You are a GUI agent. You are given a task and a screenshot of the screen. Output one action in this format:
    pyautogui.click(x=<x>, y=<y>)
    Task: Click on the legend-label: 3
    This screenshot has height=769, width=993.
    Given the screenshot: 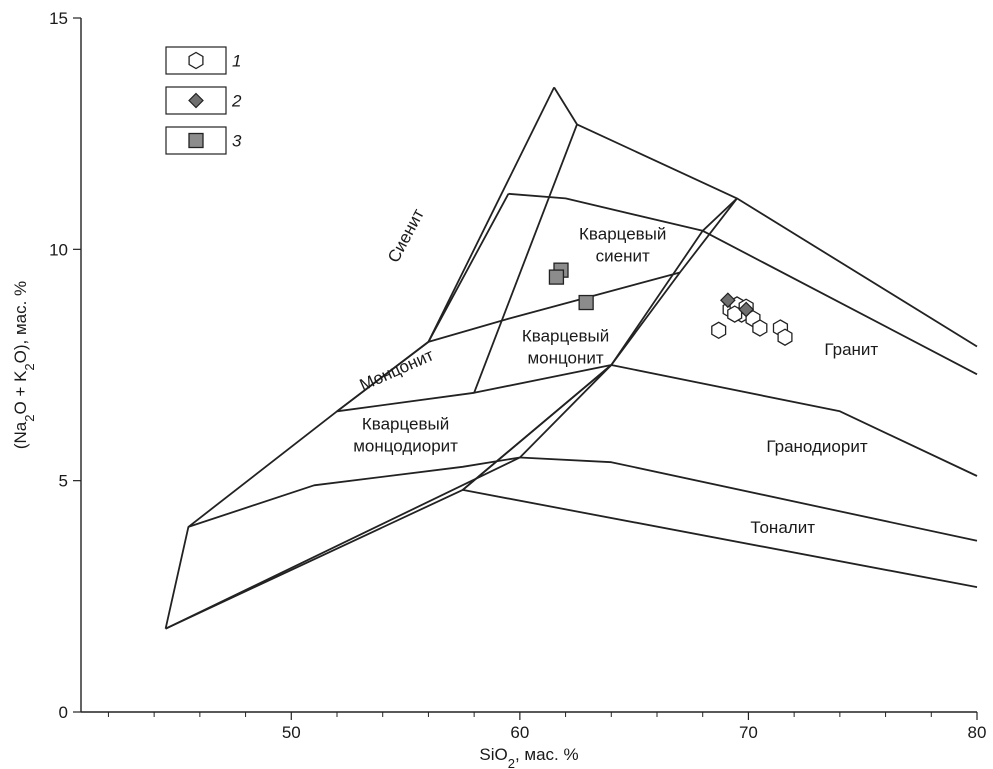 What is the action you would take?
    pyautogui.click(x=237, y=141)
    